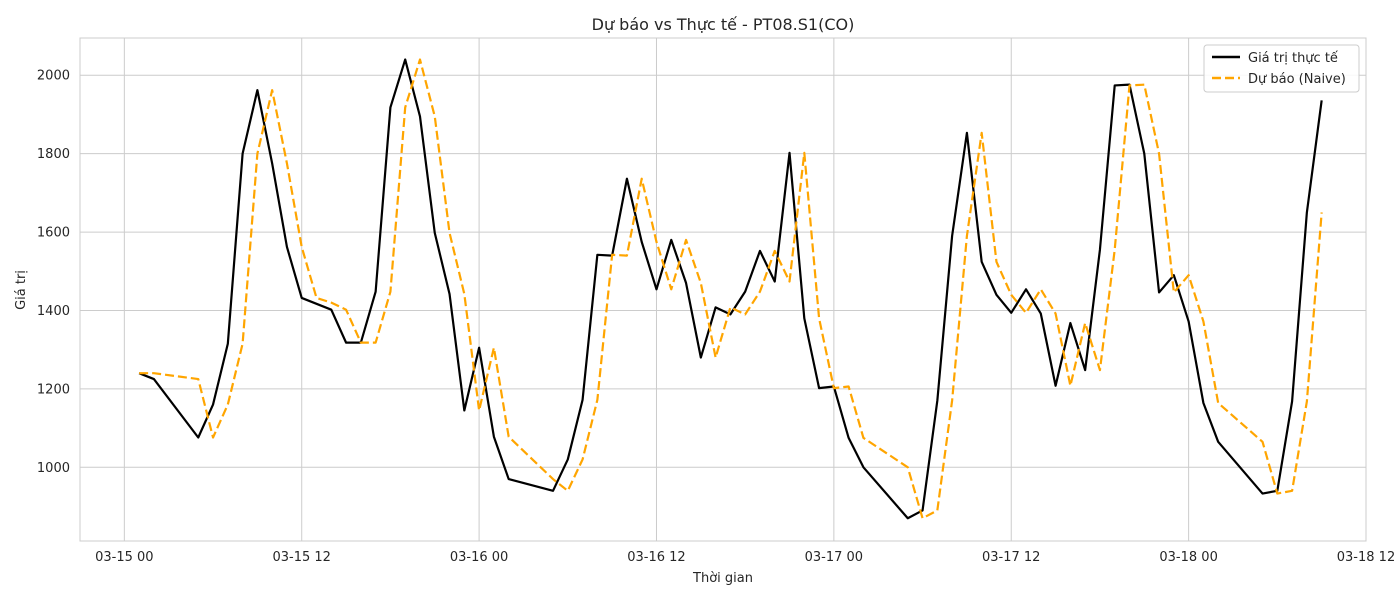 The width and height of the screenshot is (1400, 600). I want to click on x-tick-label: 03-15 00, so click(124, 557).